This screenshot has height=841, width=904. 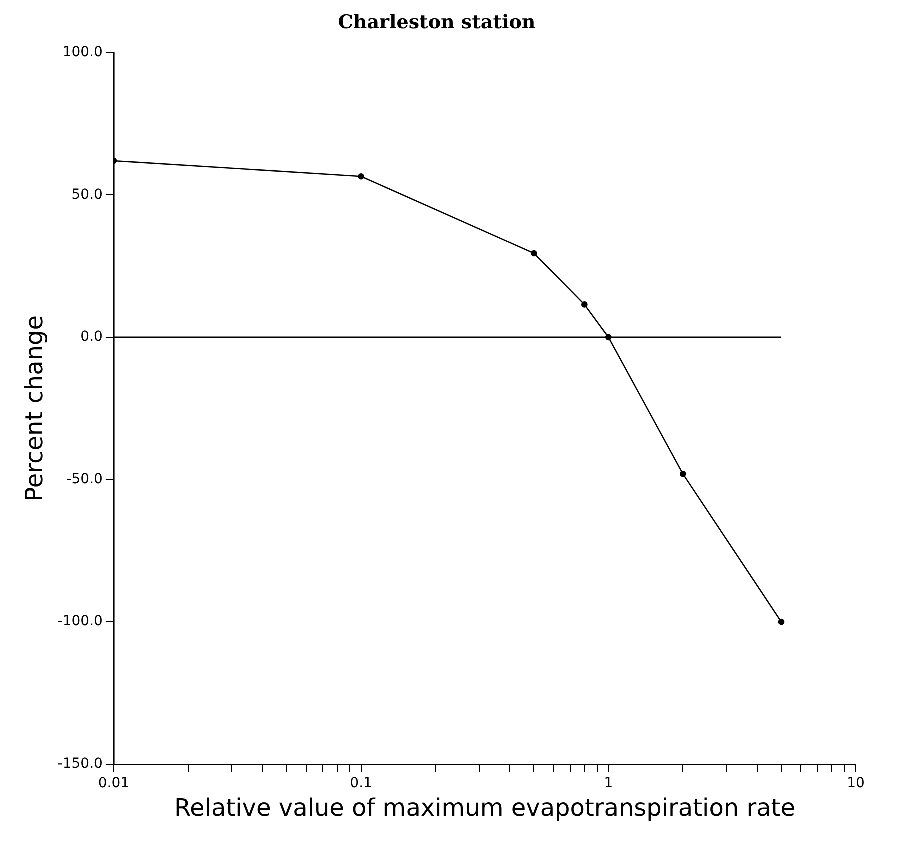 I want to click on x-tick-label: 10, so click(x=856, y=783).